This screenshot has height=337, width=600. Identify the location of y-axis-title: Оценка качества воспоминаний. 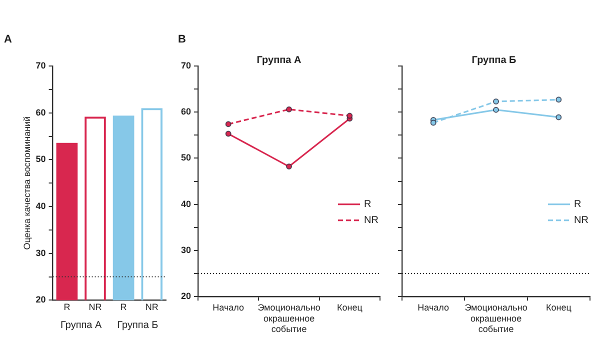
(27, 183).